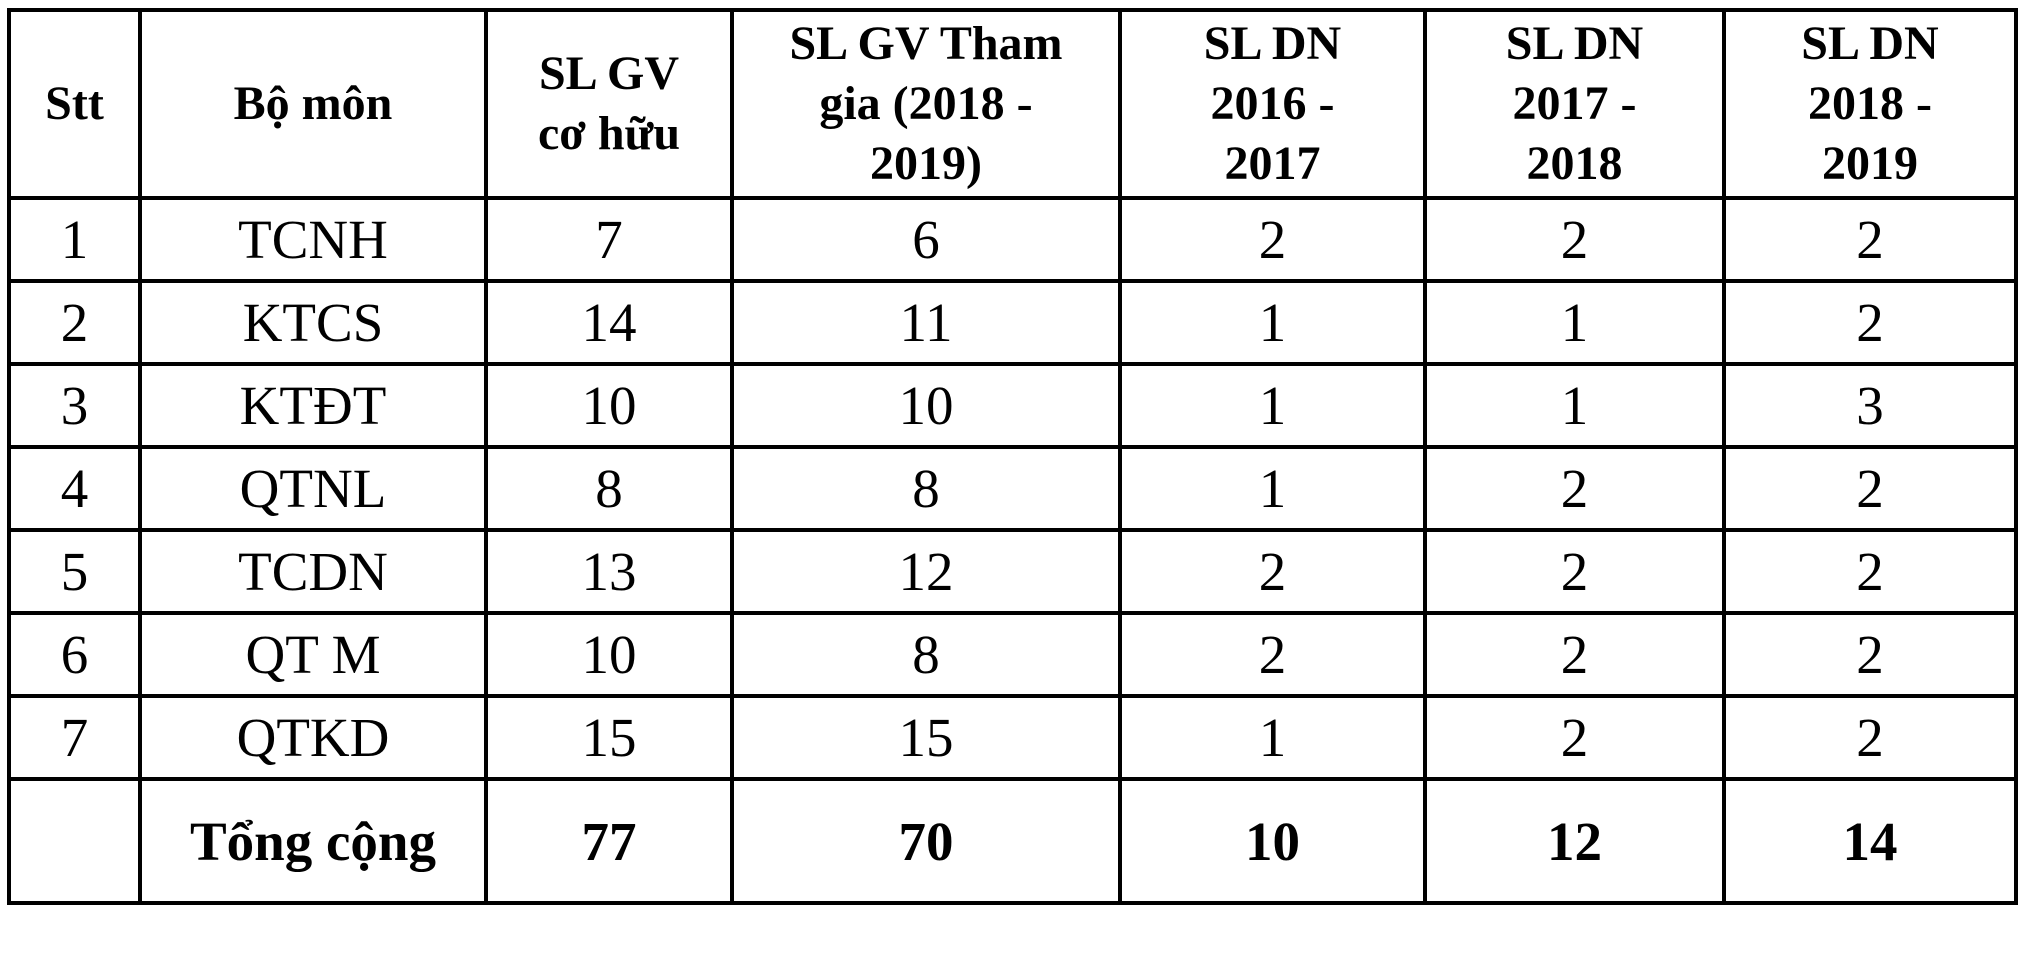  I want to click on column-header-6: SL DN 2018 - 2019, so click(1870, 104).